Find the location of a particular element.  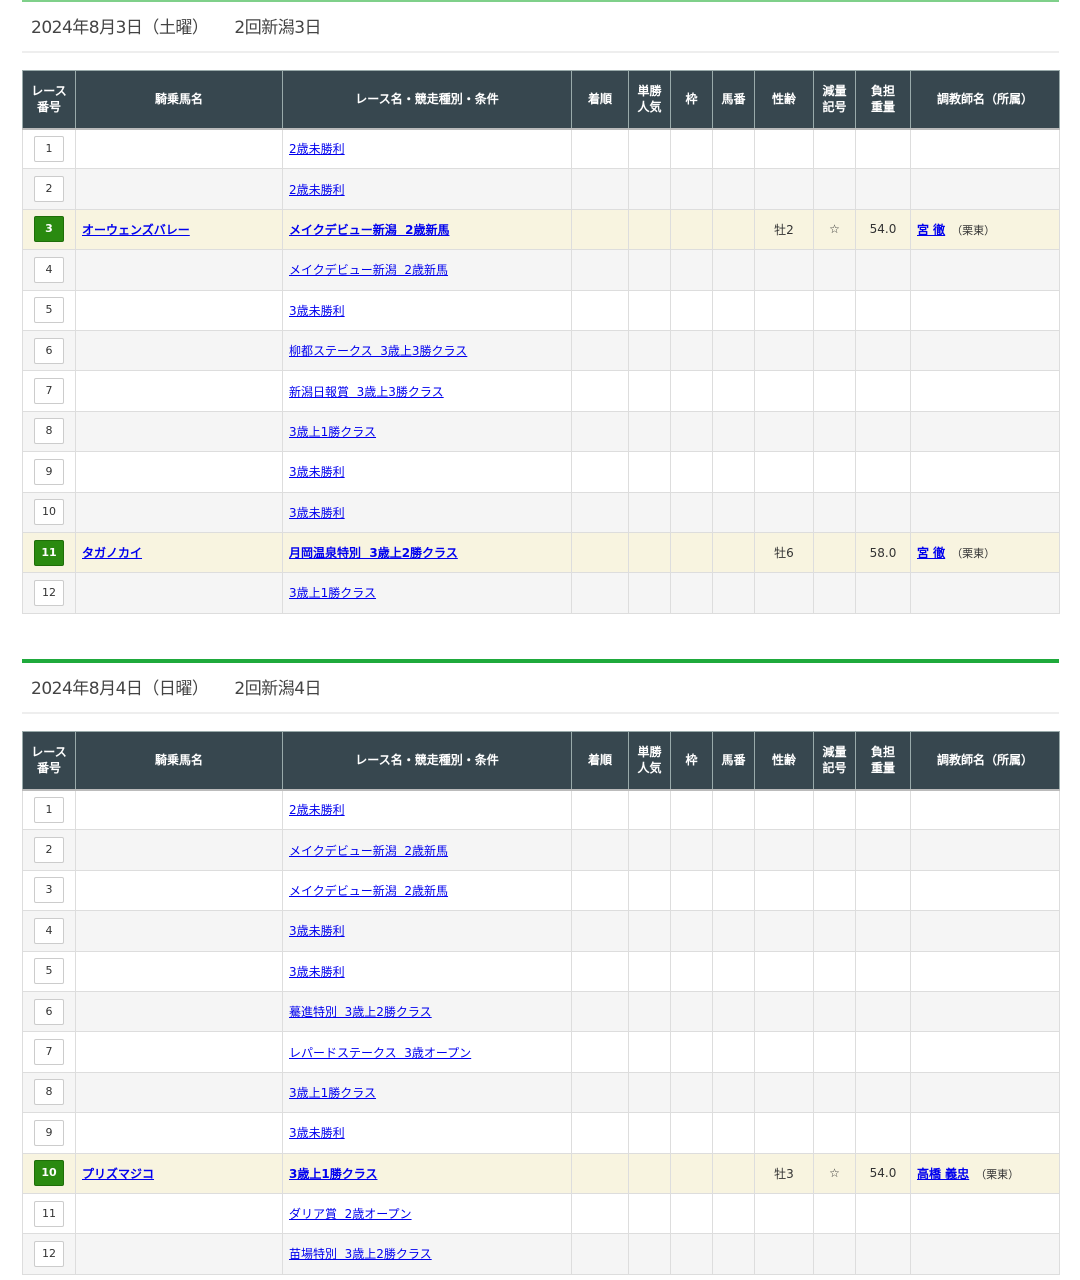

horse-link: タガノカイ is located at coordinates (112, 553).